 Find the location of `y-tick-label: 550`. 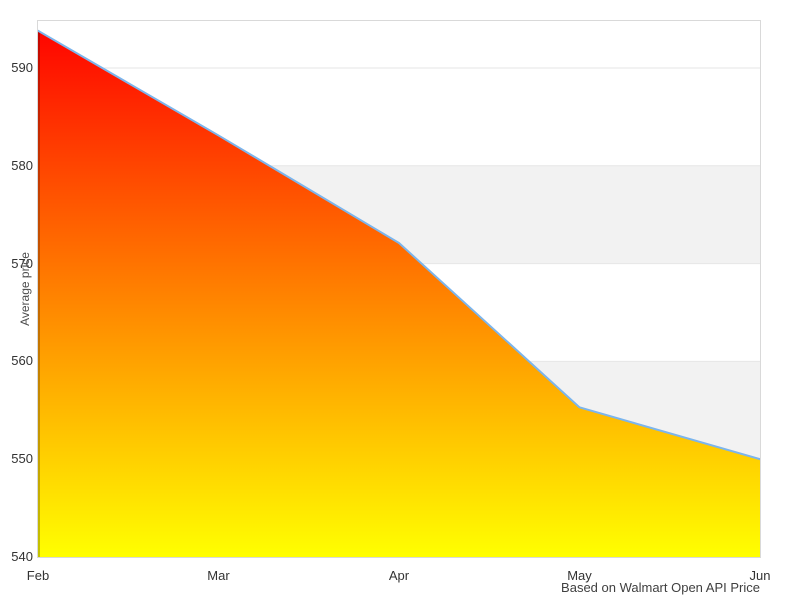

y-tick-label: 550 is located at coordinates (22, 459).